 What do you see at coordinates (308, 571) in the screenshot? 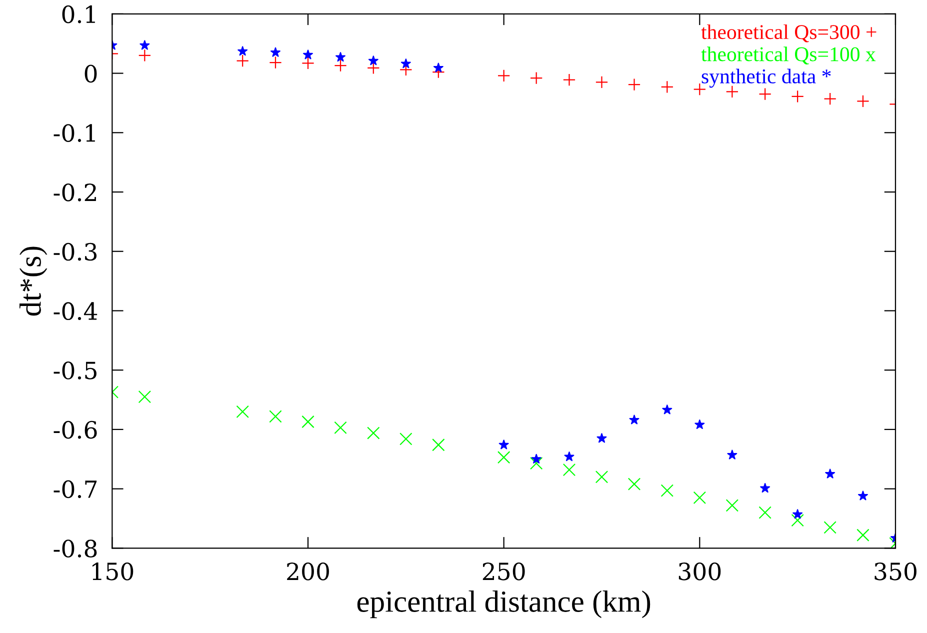
I see `x-tick-label: 200` at bounding box center [308, 571].